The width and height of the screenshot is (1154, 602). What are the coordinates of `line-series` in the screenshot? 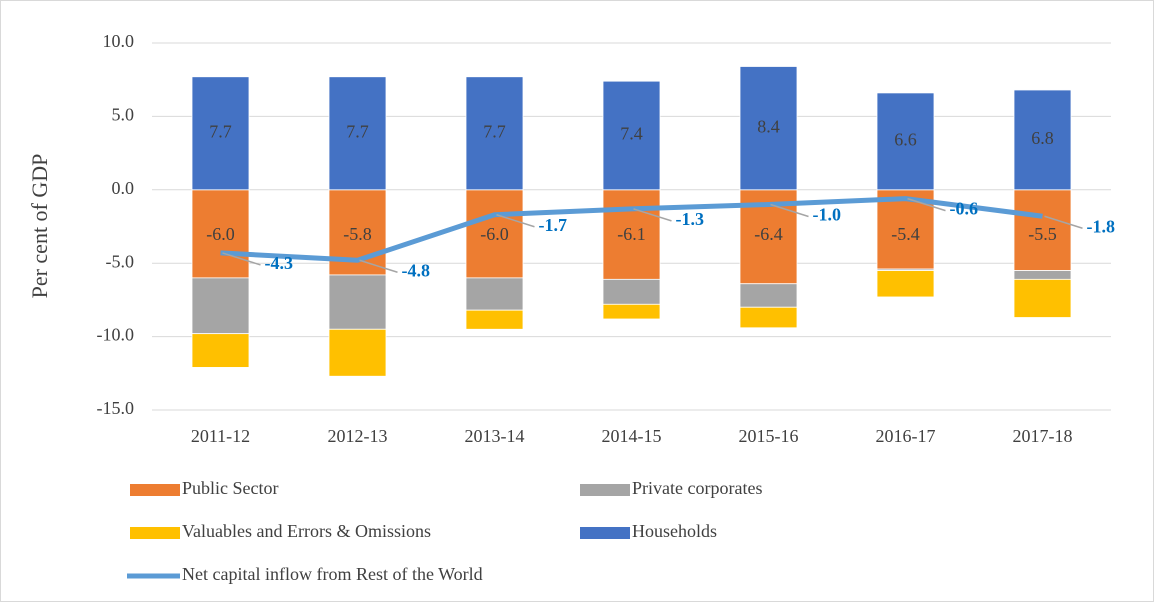 It's located at (631, 229).